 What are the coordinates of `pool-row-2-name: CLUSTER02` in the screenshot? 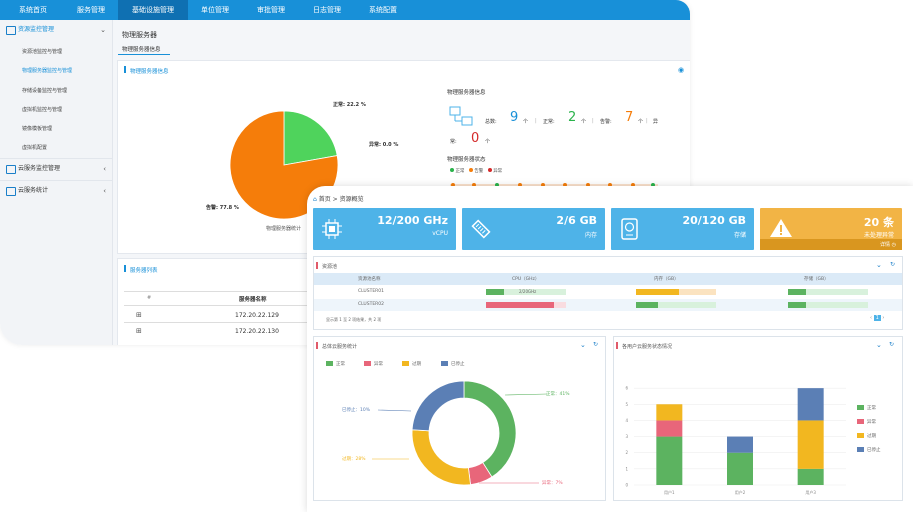 It's located at (371, 304).